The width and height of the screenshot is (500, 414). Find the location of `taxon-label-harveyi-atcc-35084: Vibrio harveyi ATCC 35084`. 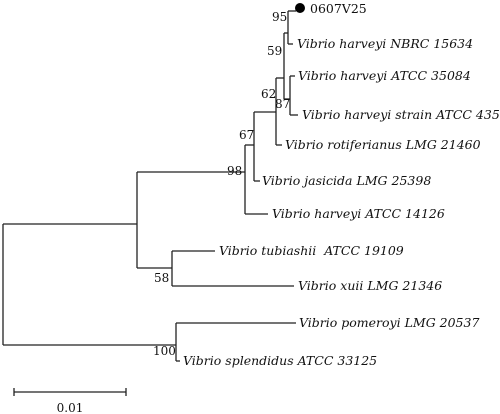

taxon-label-harveyi-atcc-35084: Vibrio harveyi ATCC 35084 is located at coordinates (384, 75).